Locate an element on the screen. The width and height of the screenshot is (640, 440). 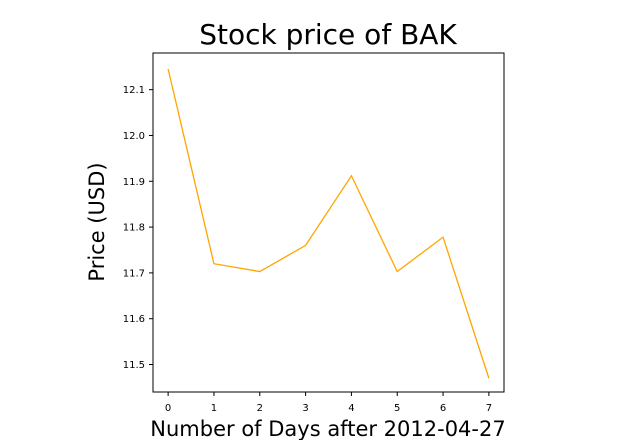
x-tick-label: 5 is located at coordinates (397, 408).